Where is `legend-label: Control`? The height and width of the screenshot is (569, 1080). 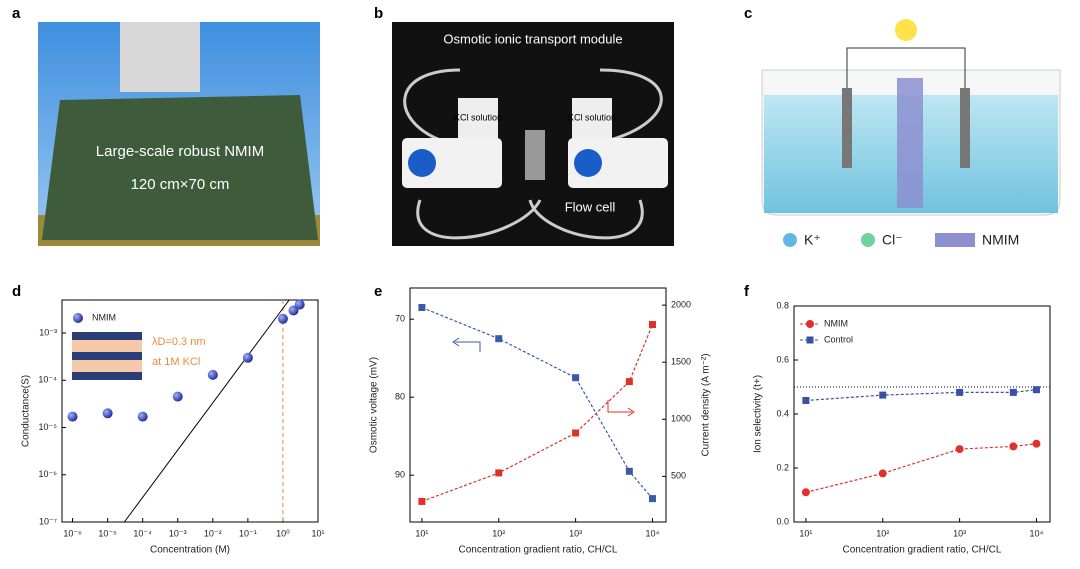
legend-label: Control is located at coordinates (838, 339).